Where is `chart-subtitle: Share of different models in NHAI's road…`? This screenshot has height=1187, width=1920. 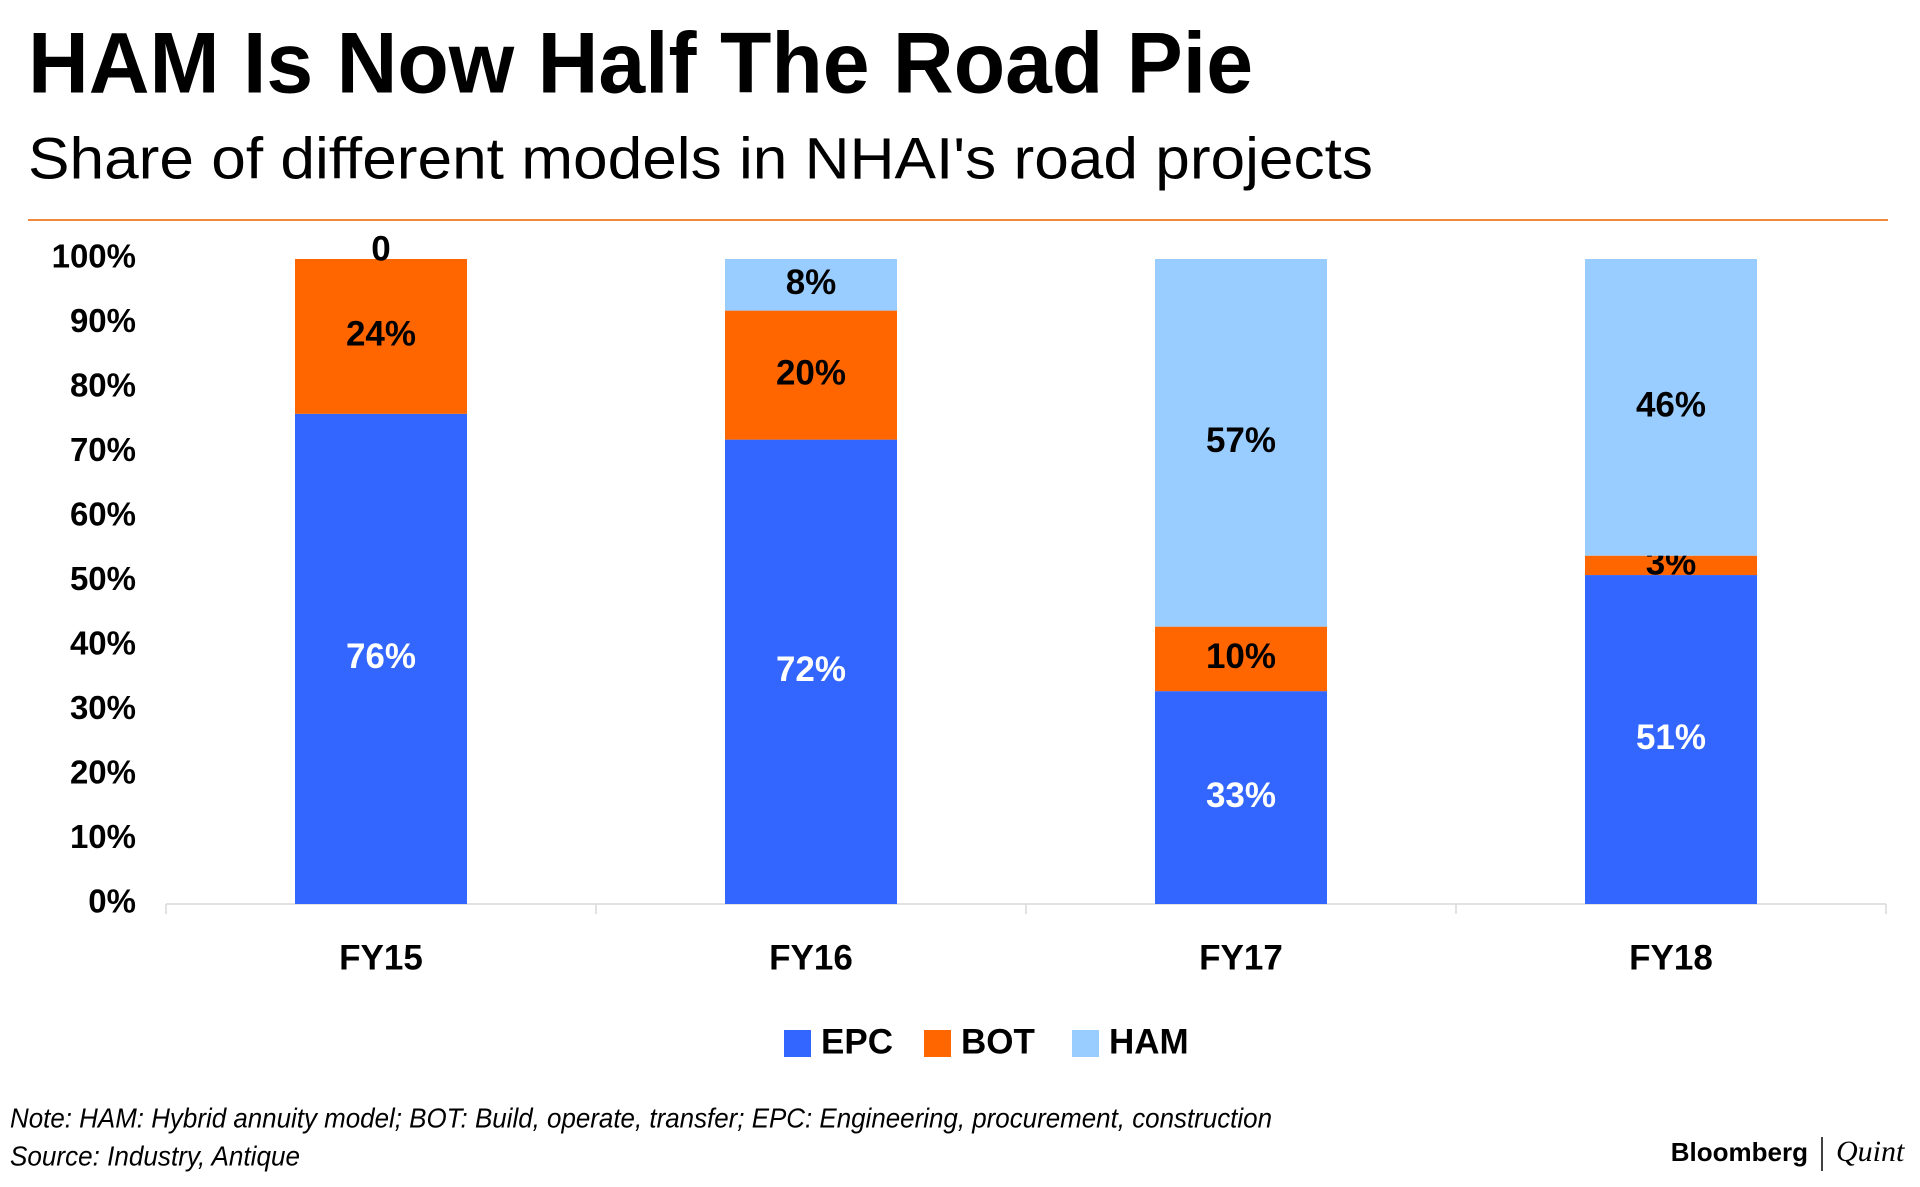 chart-subtitle: Share of different models in NHAI's road… is located at coordinates (700, 158).